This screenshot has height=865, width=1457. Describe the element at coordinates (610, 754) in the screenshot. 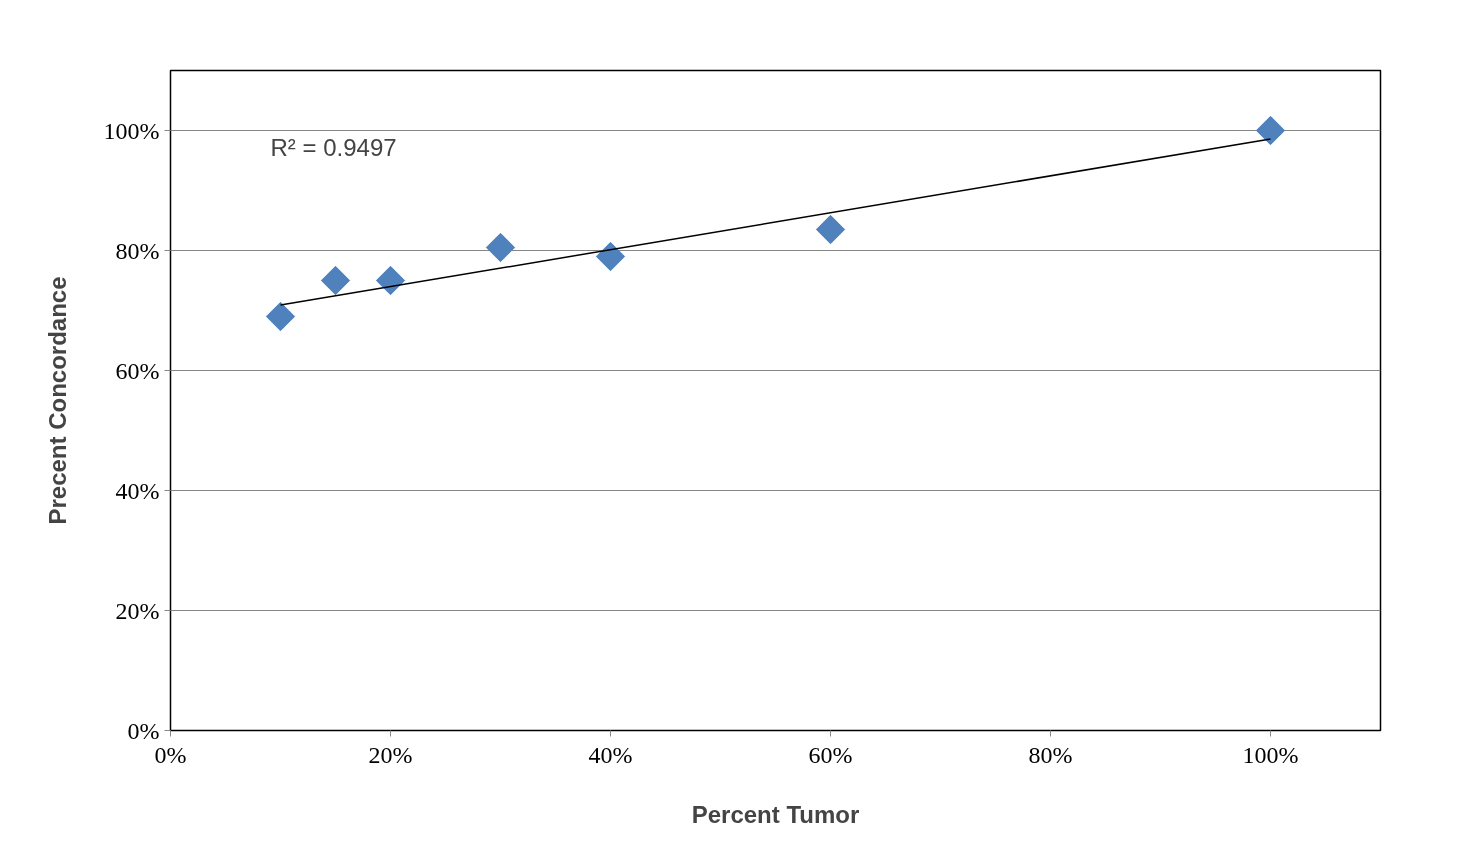

I see `x-tick-label: 40%` at that location.